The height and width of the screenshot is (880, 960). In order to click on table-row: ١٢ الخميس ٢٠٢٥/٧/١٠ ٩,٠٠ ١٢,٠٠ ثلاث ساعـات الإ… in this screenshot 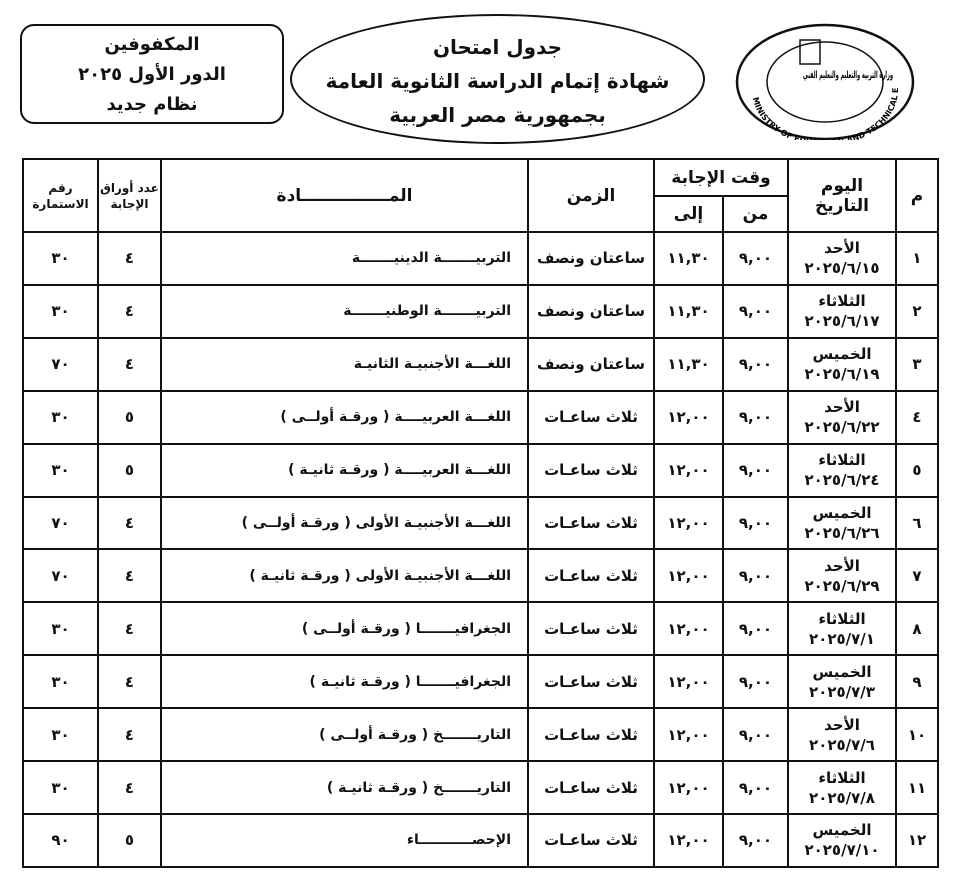, I will do `click(480, 840)`.